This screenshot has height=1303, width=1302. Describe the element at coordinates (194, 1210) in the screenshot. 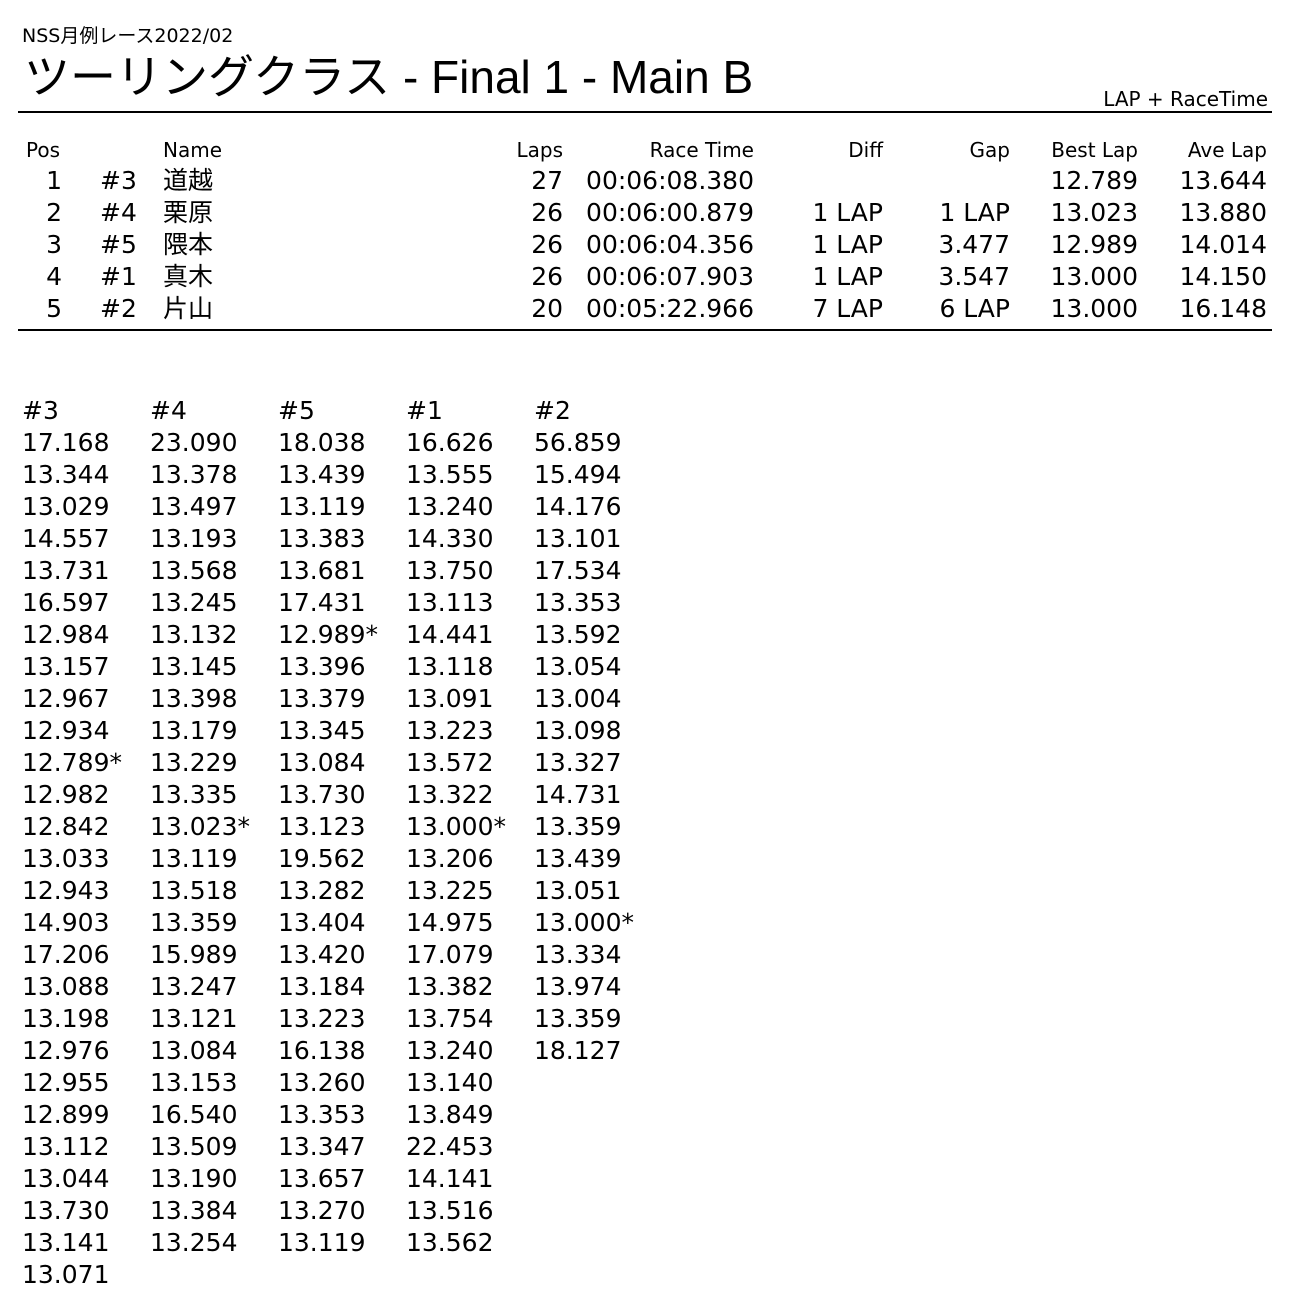

I see `lap-time: 13.384` at that location.